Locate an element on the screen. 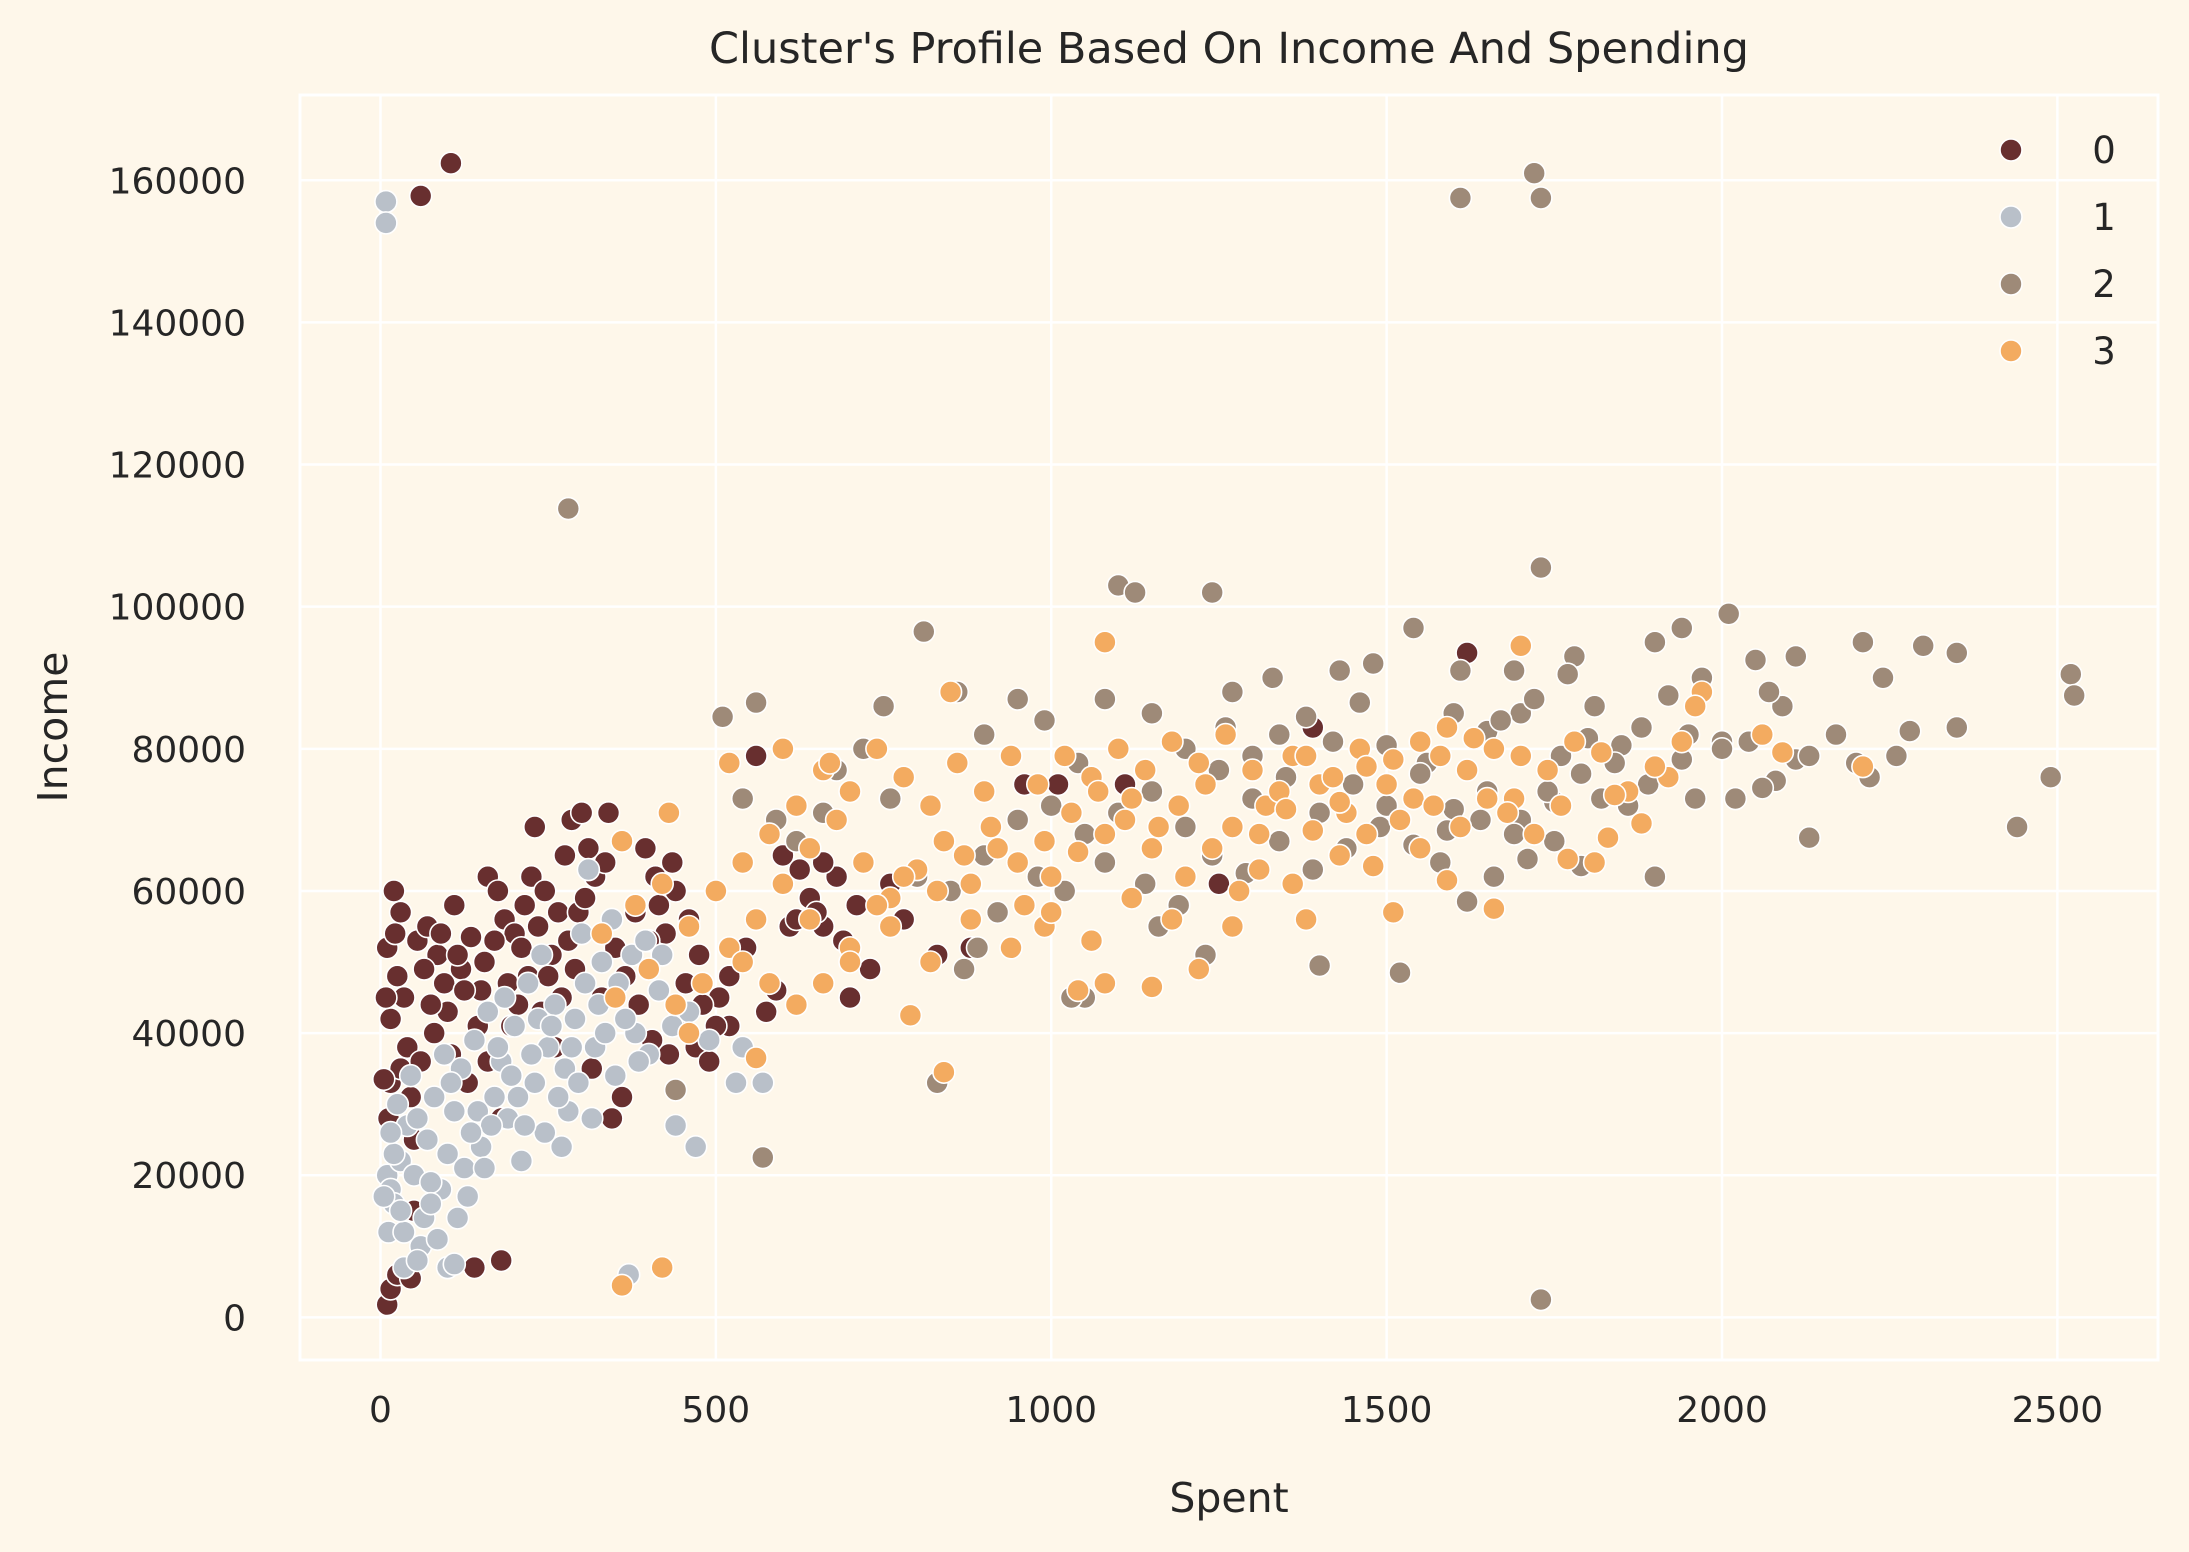 Image resolution: width=2189 pixels, height=1552 pixels. legend-label-2: 2 is located at coordinates (2104, 284).